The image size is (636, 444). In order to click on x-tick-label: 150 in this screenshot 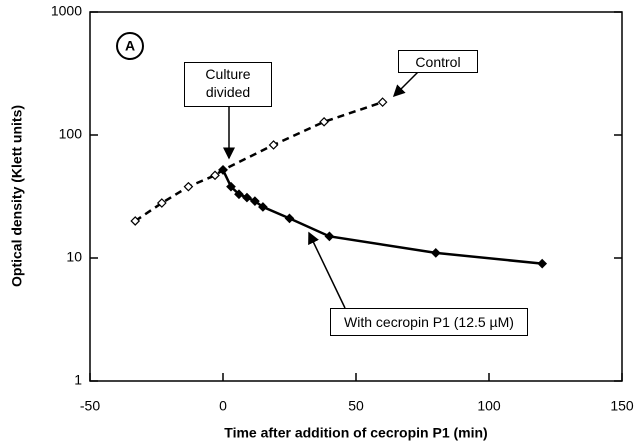, I will do `click(622, 406)`.